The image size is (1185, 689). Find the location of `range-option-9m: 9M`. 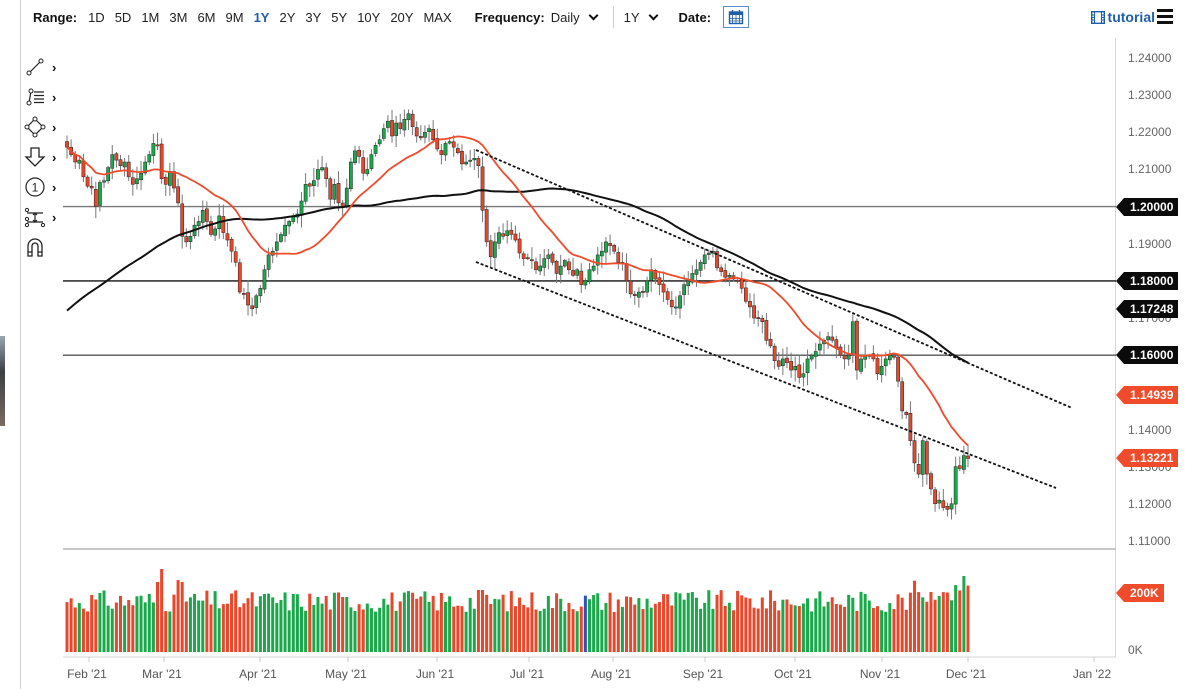

range-option-9m: 9M is located at coordinates (234, 17).